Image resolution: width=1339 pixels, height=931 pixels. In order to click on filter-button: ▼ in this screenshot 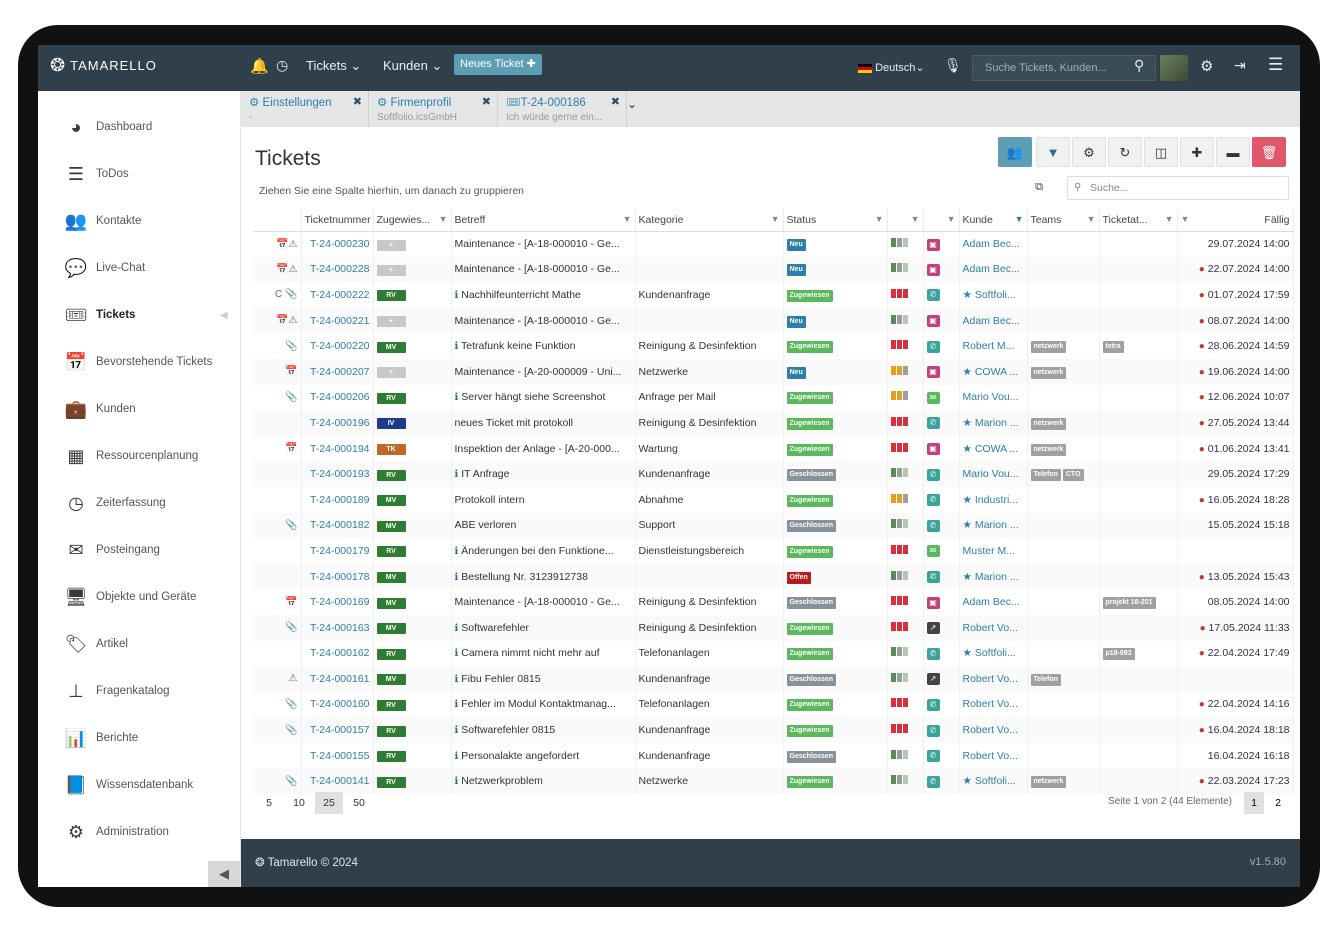, I will do `click(1053, 152)`.